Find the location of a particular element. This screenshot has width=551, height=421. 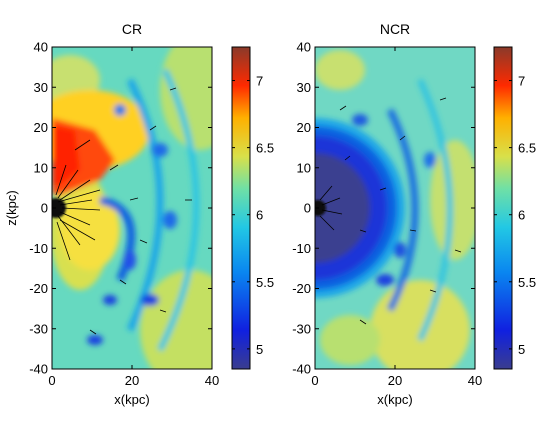

ncr-colorbar-scale is located at coordinates (503, 208).